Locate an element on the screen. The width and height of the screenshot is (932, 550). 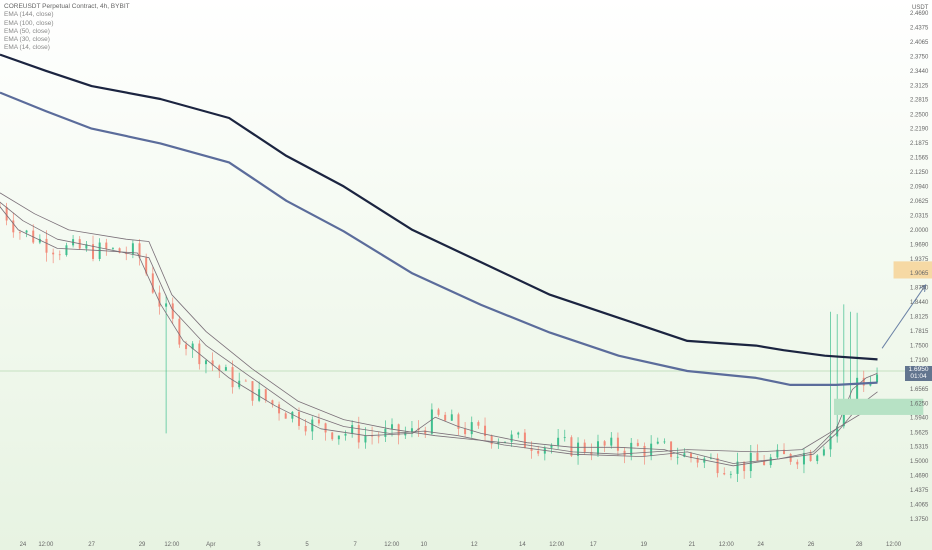
y-tick-label: 1.5625 is located at coordinates (919, 433).